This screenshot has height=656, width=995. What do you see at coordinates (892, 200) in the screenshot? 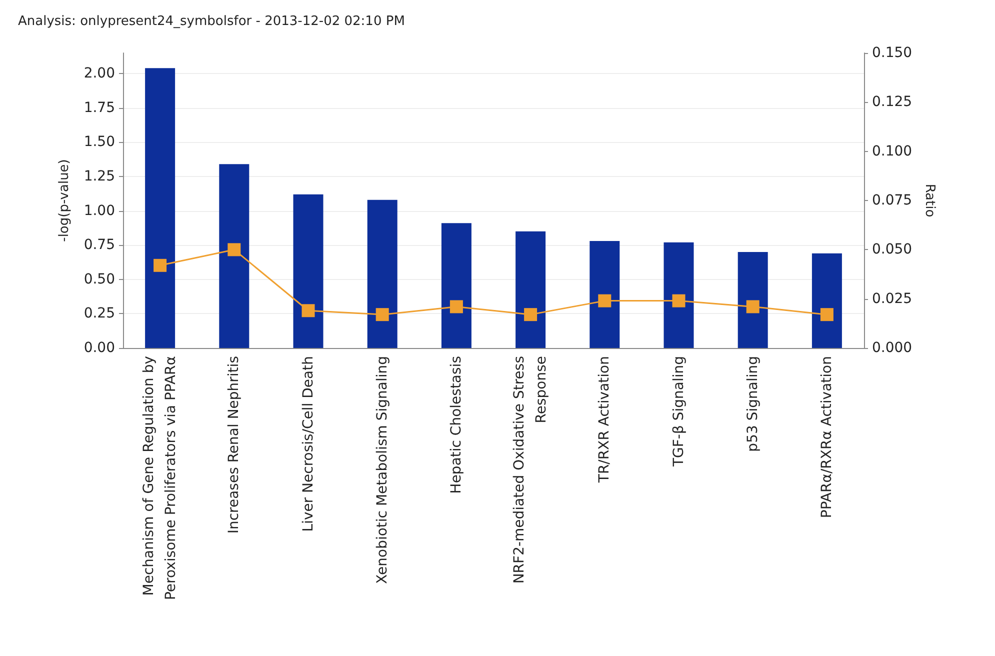
I see `y2-tick-label: 0.075` at bounding box center [892, 200].